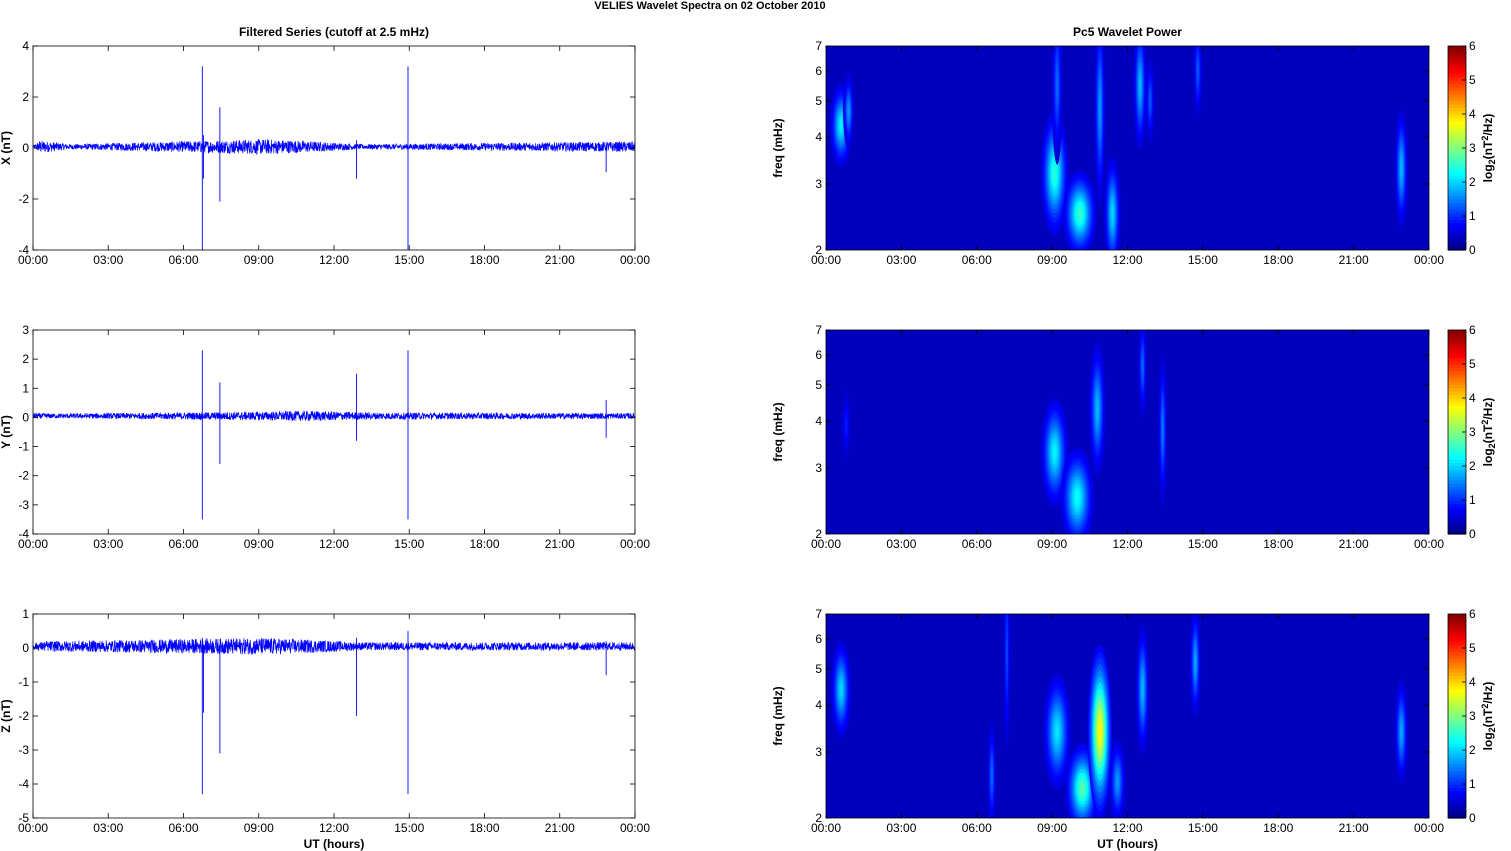 The image size is (1511, 851). I want to click on x-tick-label: 03:00, so click(108, 260).